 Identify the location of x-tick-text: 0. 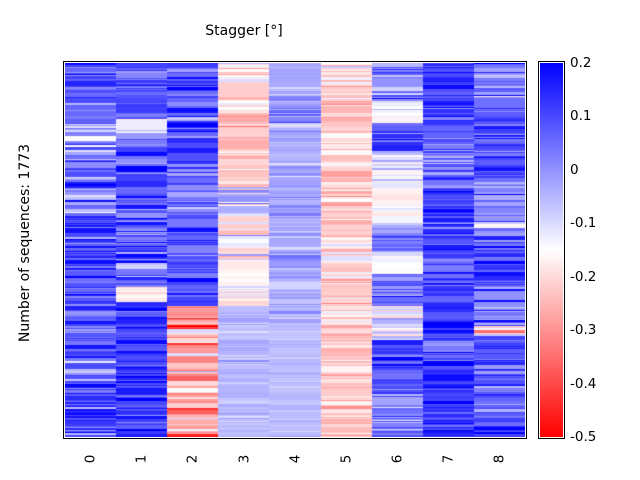
(90, 459).